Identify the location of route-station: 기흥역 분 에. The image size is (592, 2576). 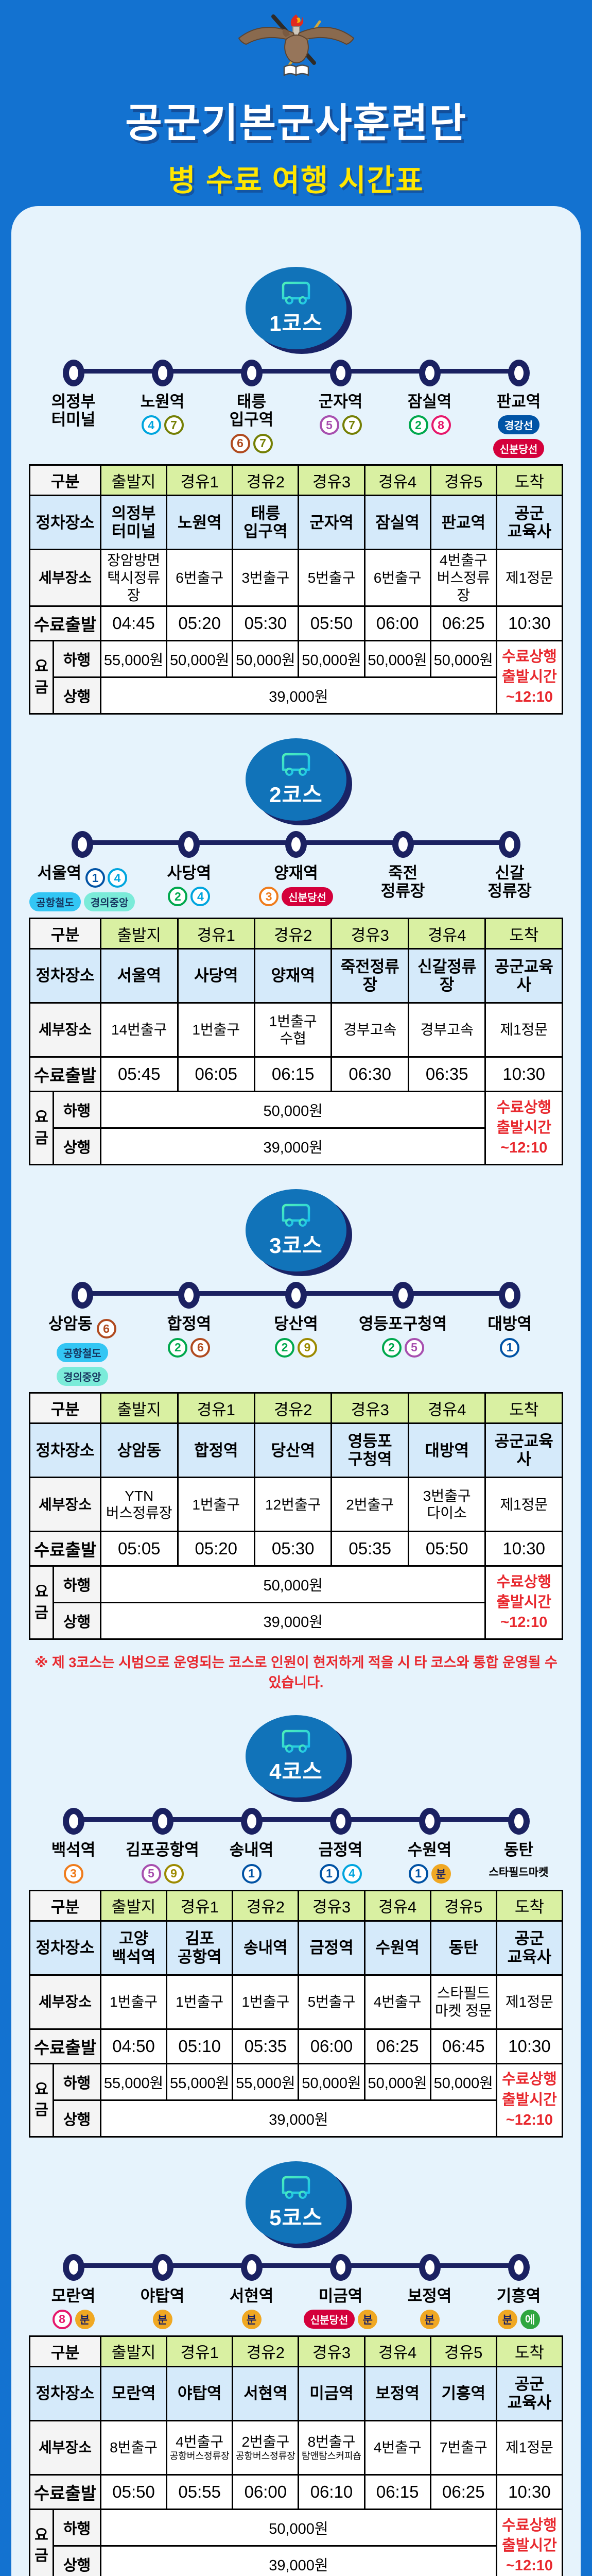
(518, 2291).